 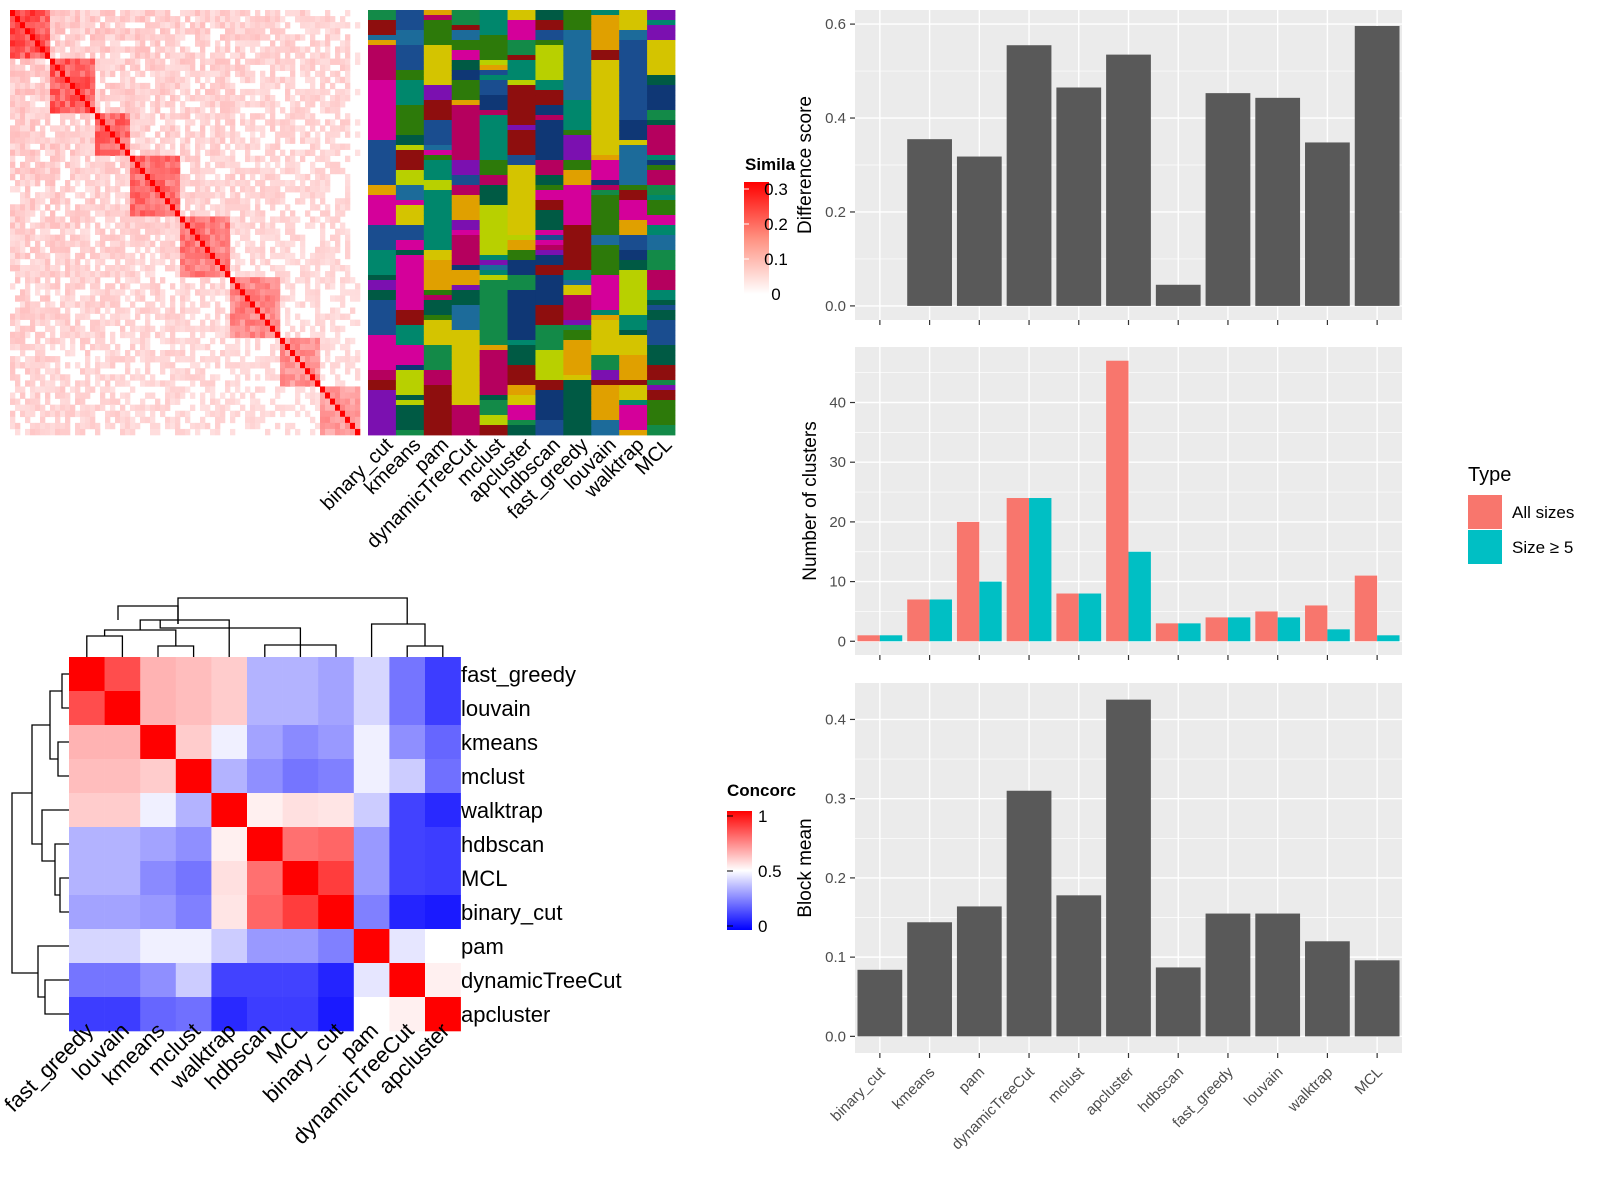 I want to click on concordance-cell, so click(x=193, y=776).